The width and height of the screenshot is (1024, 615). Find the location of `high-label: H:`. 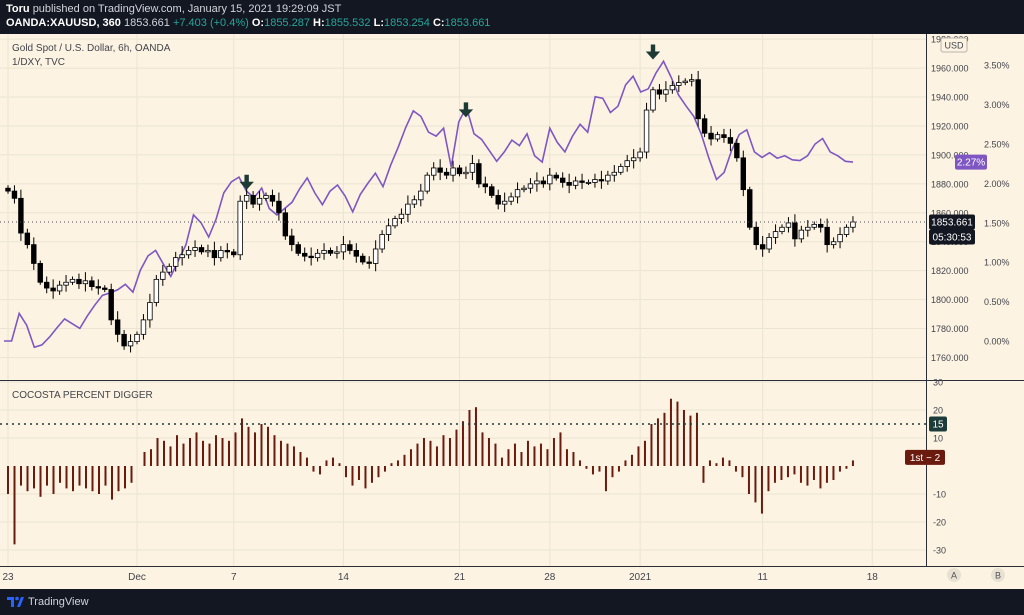

high-label: H: is located at coordinates (319, 23).